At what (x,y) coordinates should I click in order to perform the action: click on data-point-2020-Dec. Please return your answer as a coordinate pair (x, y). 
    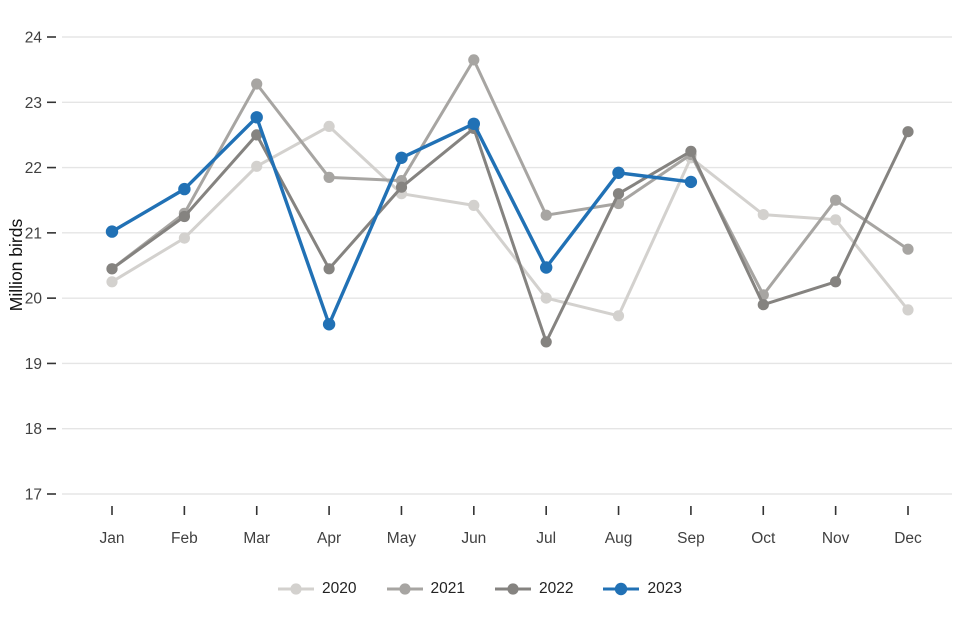
    Looking at the image, I should click on (908, 310).